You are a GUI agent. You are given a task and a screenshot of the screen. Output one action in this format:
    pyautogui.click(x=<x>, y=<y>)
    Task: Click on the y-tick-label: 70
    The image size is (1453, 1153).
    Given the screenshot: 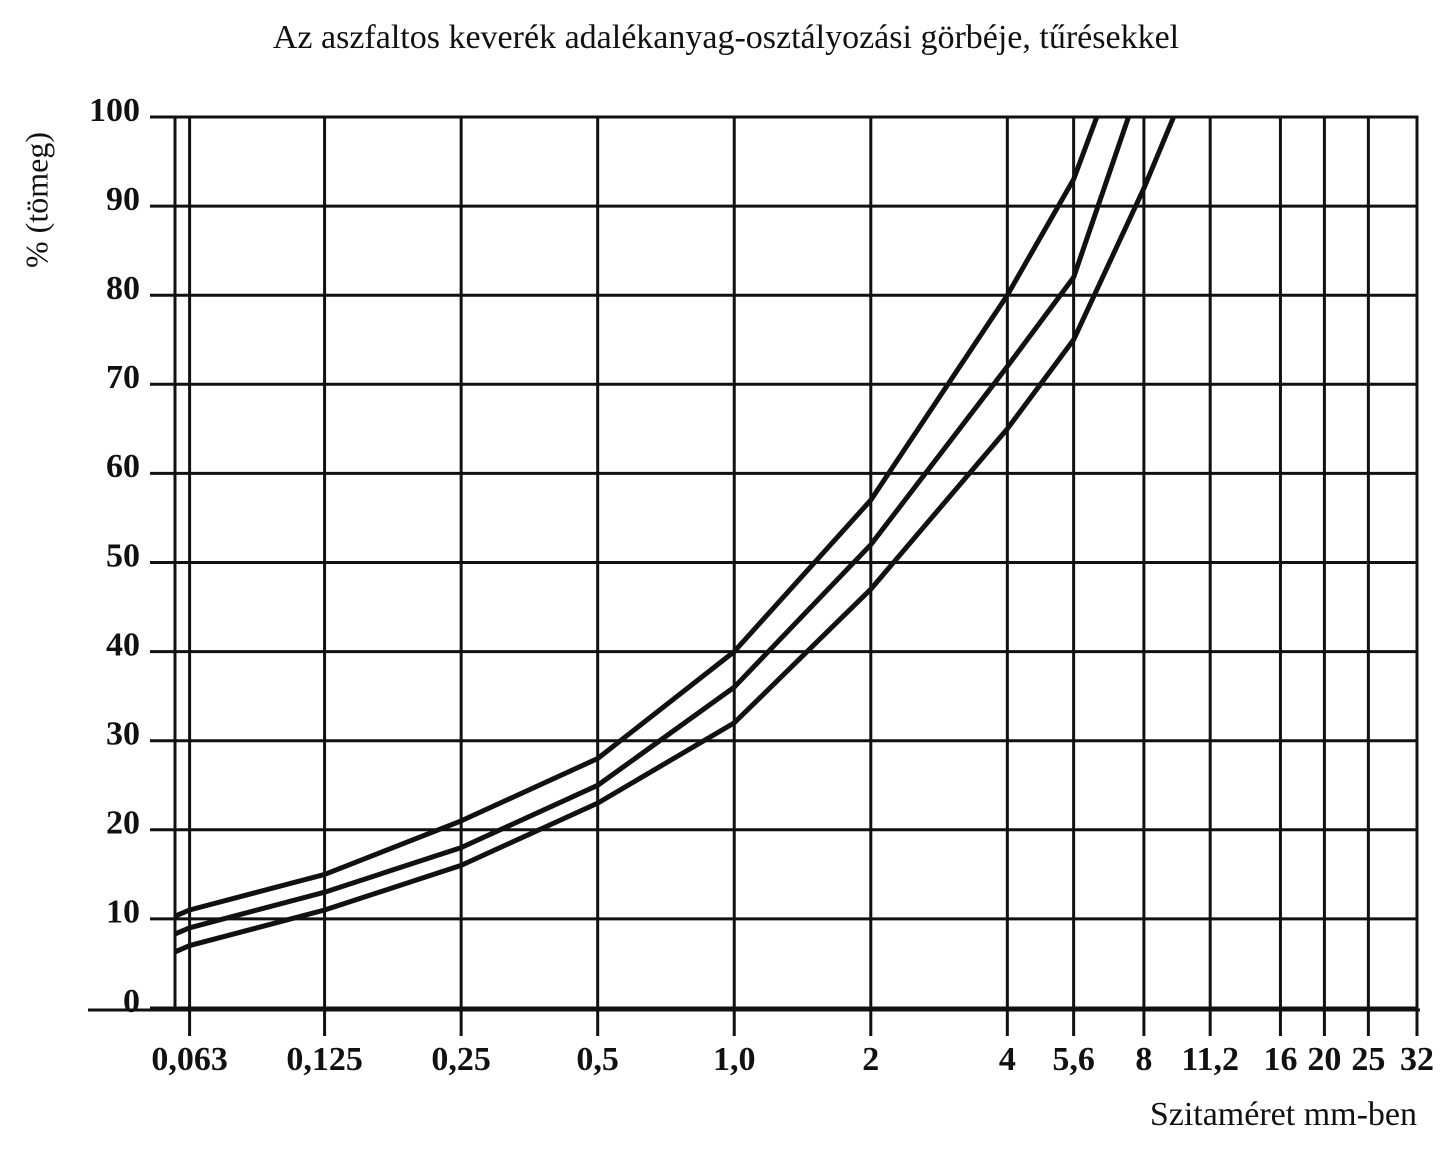 What is the action you would take?
    pyautogui.click(x=123, y=377)
    